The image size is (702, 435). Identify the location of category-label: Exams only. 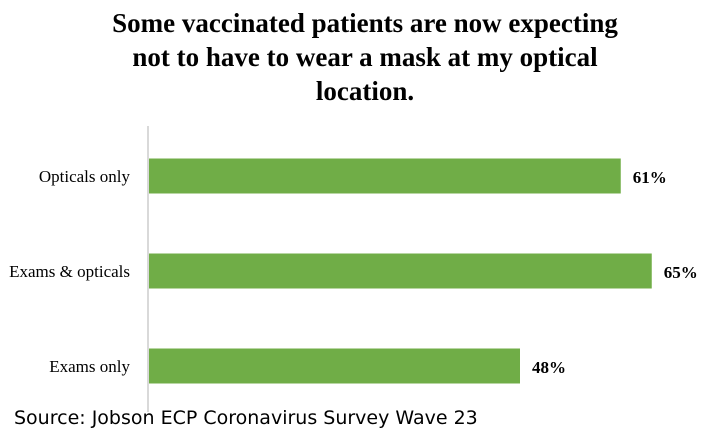
(89, 366).